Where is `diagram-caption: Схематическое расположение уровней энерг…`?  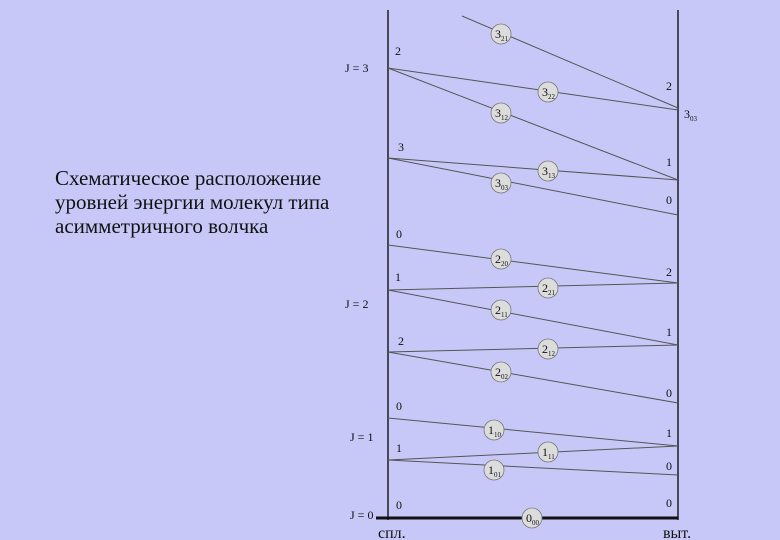
diagram-caption: Схематическое расположение уровней энерг… is located at coordinates (220, 202).